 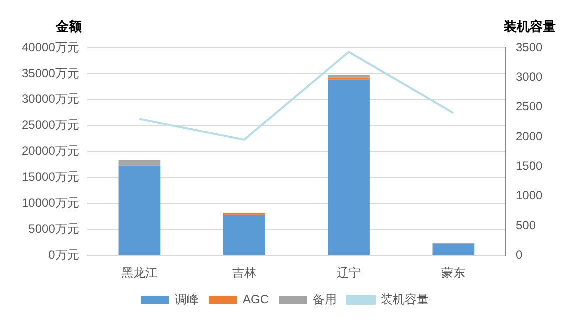 I want to click on y2-tick-label: 2500, so click(x=530, y=107).